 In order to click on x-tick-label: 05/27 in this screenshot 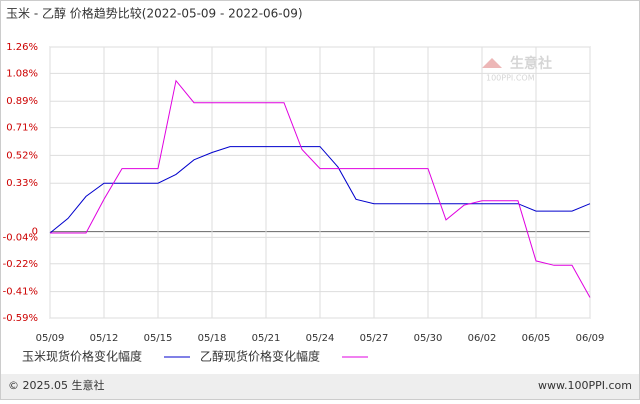, I will do `click(374, 338)`.